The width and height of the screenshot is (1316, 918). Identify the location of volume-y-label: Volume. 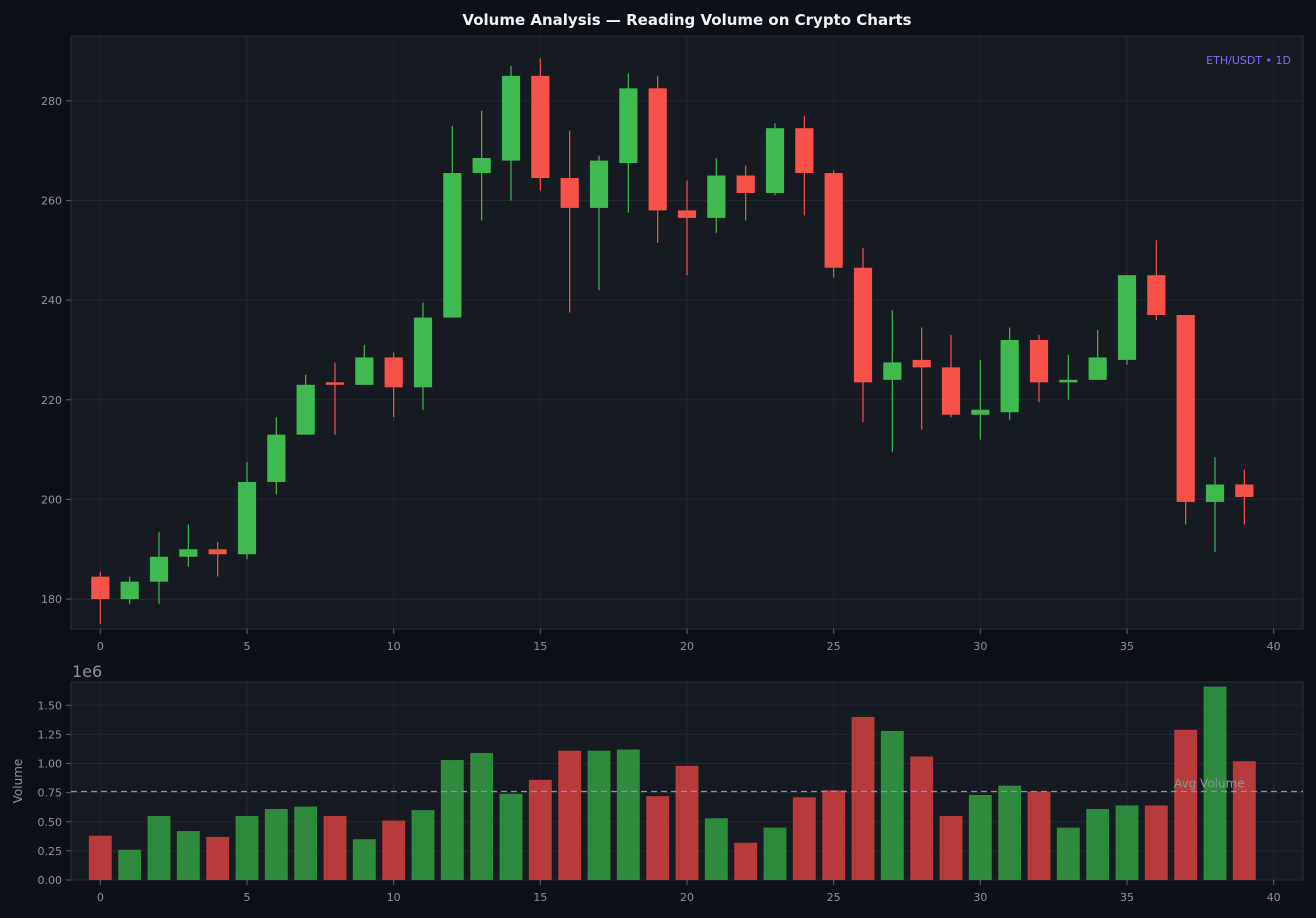
(18, 781).